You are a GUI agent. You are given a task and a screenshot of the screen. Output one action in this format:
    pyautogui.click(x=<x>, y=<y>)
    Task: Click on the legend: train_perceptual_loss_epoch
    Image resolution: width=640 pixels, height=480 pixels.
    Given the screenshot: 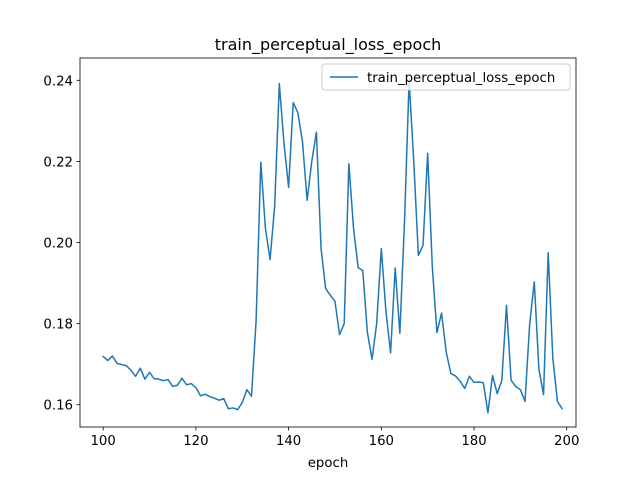 What is the action you would take?
    pyautogui.click(x=446, y=77)
    